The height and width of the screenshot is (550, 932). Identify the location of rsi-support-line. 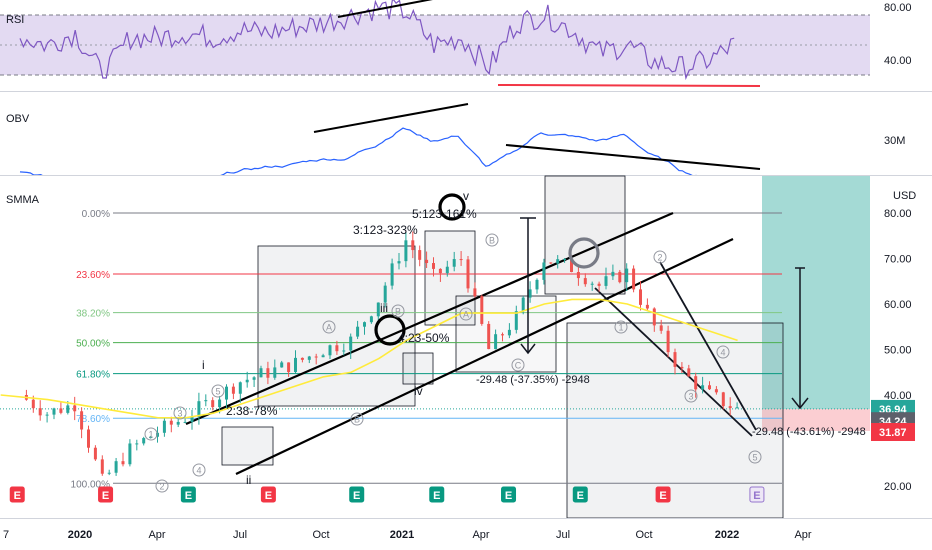
(629, 85).